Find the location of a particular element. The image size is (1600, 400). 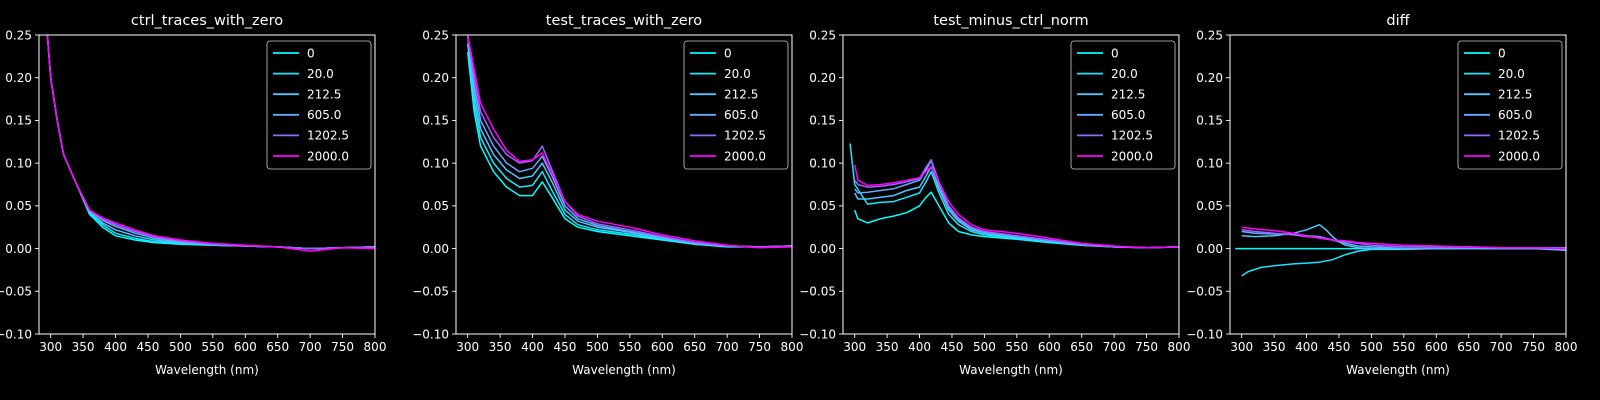

chart-title: diff is located at coordinates (1398, 21).